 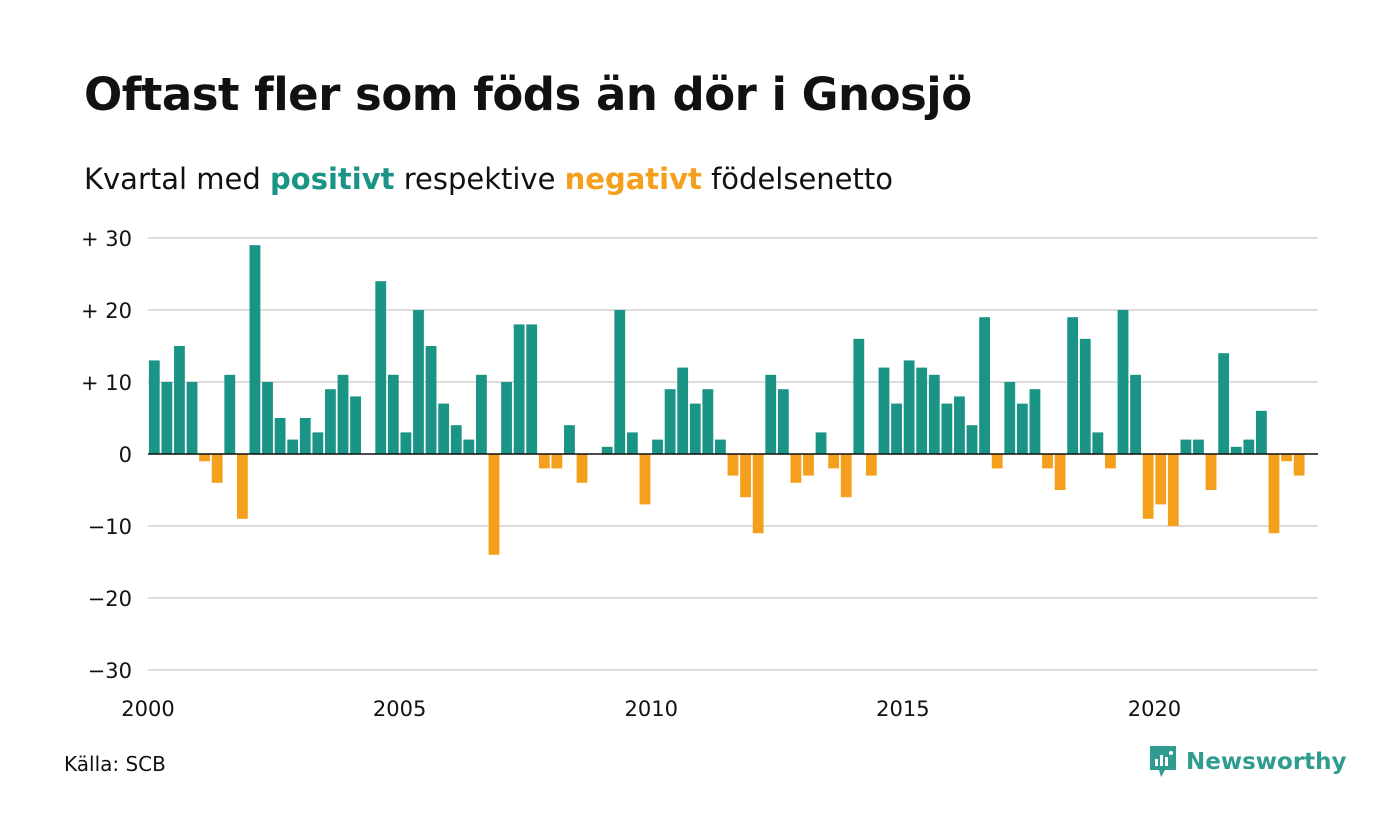 What do you see at coordinates (106, 311) in the screenshot?
I see `y-tick-label: + 20` at bounding box center [106, 311].